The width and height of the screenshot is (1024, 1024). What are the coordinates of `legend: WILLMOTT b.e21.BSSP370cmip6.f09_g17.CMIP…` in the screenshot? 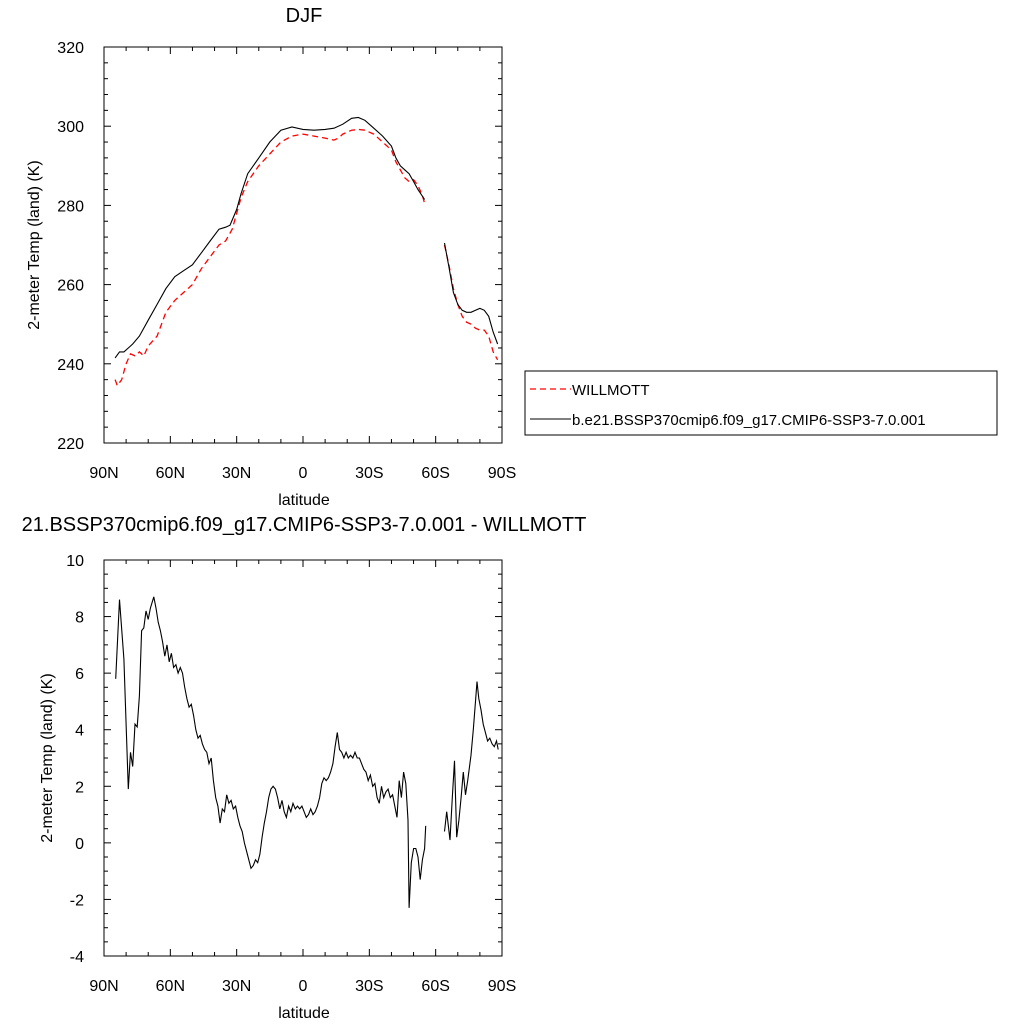 It's located at (761, 403).